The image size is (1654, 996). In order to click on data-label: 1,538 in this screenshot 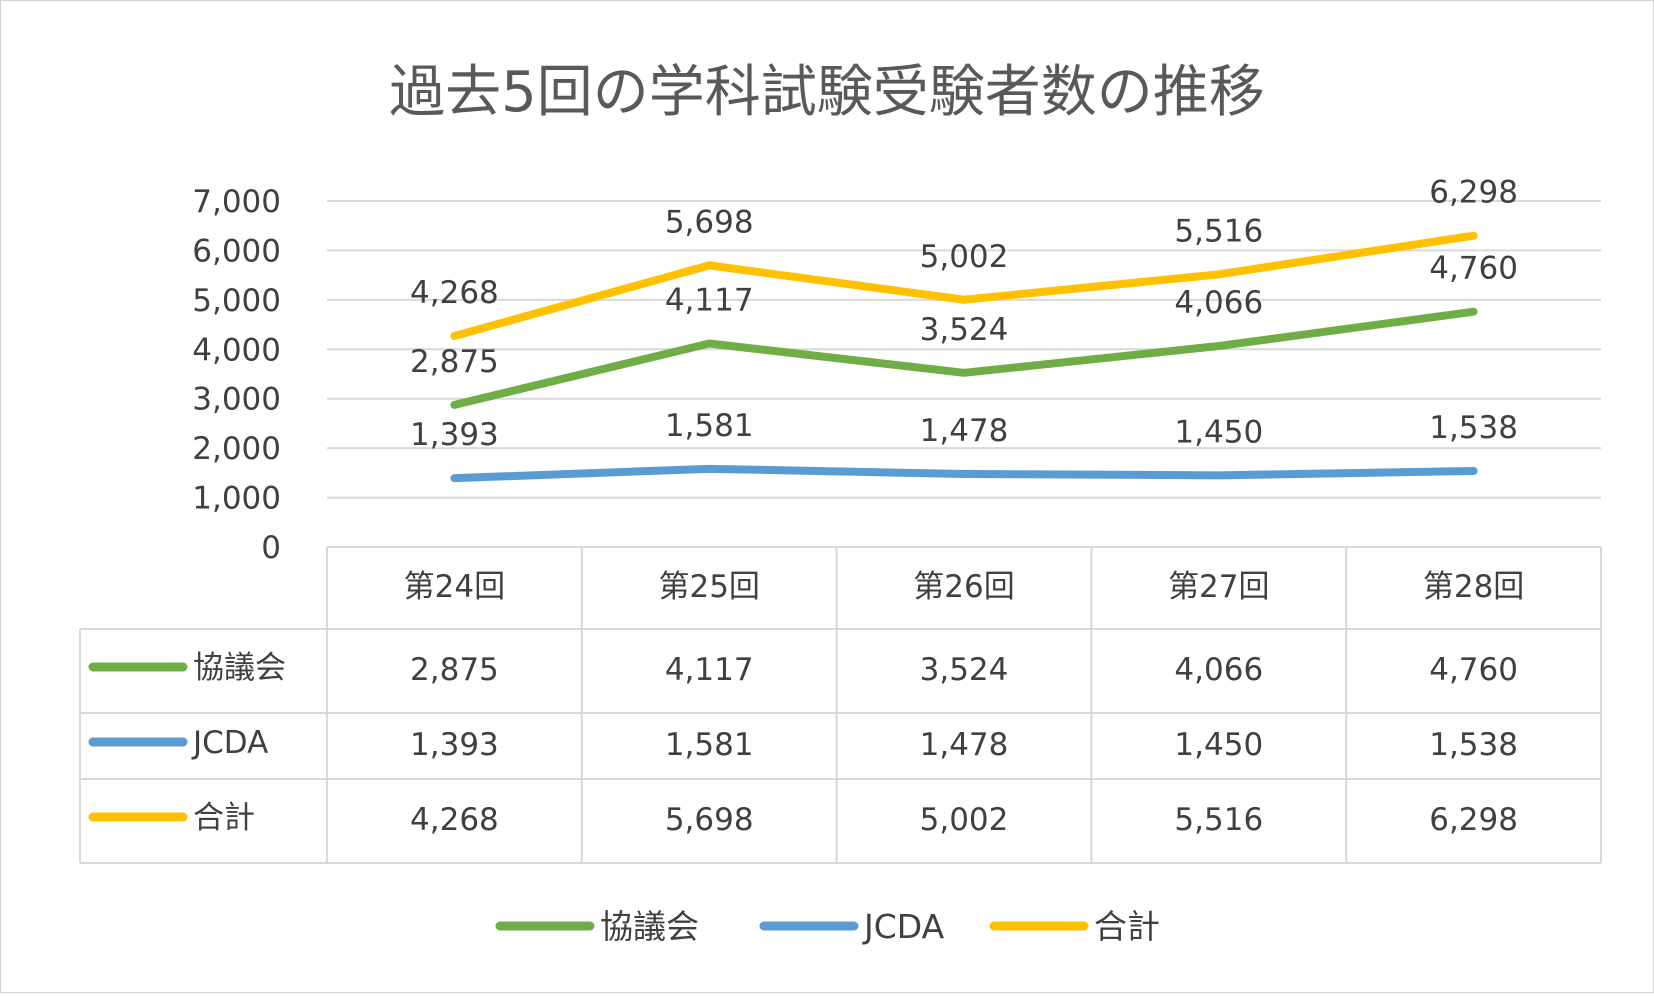, I will do `click(1473, 428)`.